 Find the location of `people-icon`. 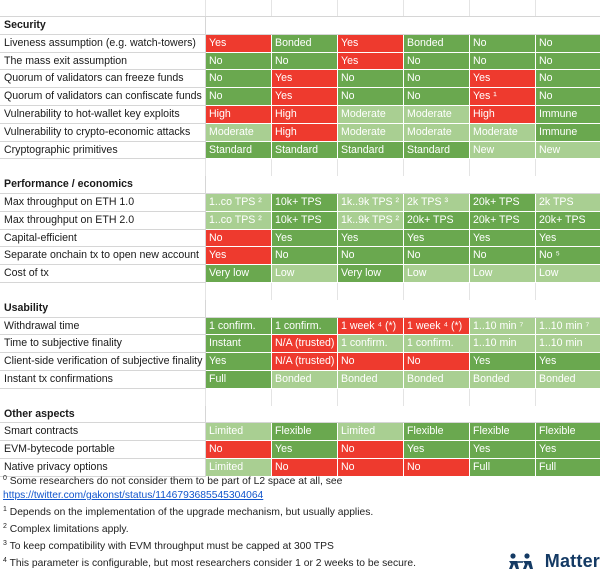

people-icon is located at coordinates (526, 561).